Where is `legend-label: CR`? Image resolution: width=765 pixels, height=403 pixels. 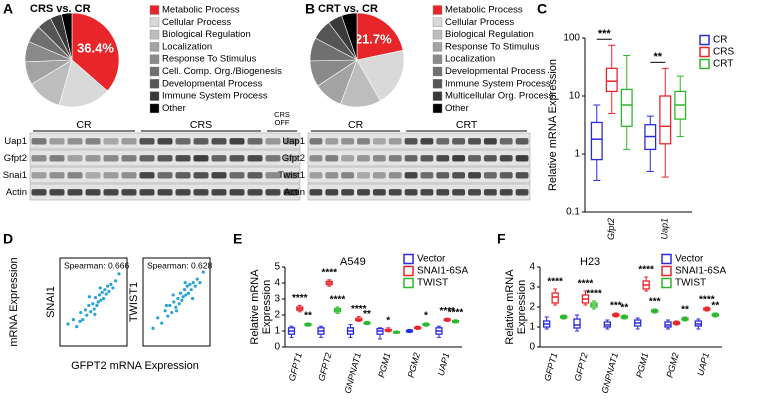
legend-label: CR is located at coordinates (720, 40).